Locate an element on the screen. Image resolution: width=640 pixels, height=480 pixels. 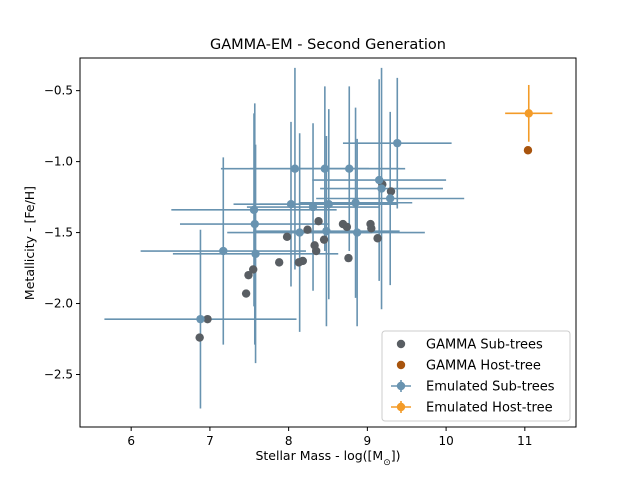
x-tick-label: 8 is located at coordinates (289, 441).